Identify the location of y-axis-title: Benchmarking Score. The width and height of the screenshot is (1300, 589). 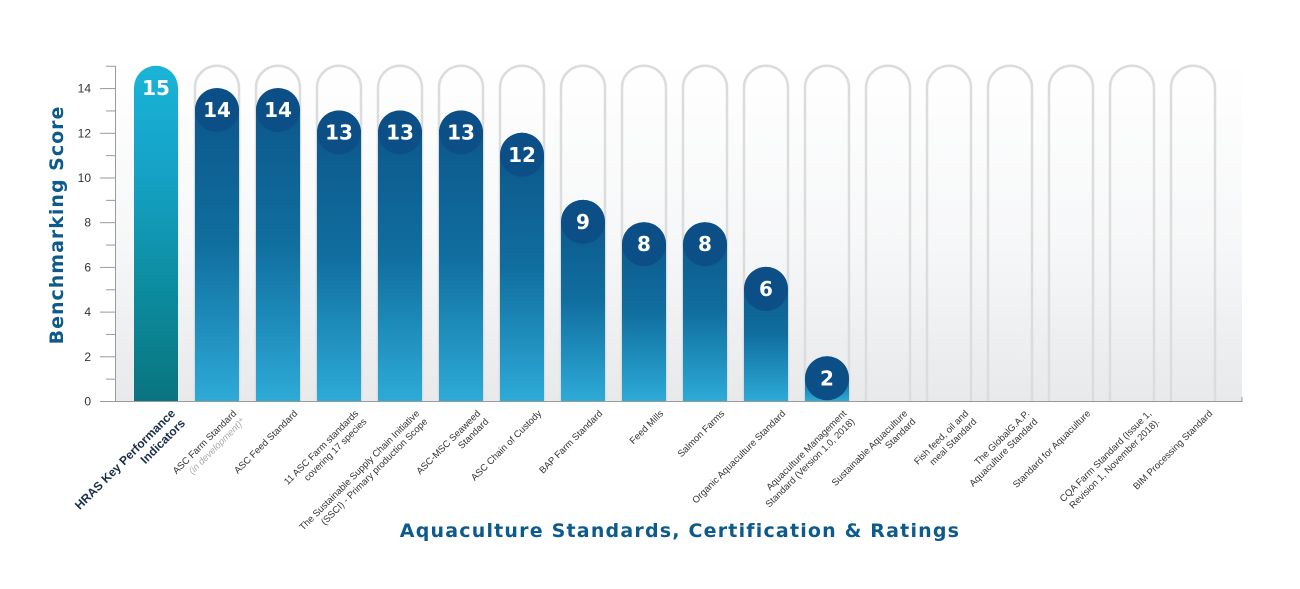
(57, 225).